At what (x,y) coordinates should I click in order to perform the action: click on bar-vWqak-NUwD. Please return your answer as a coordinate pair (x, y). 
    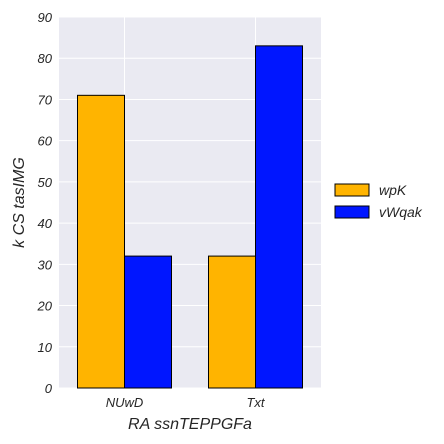
    Looking at the image, I should click on (148, 322).